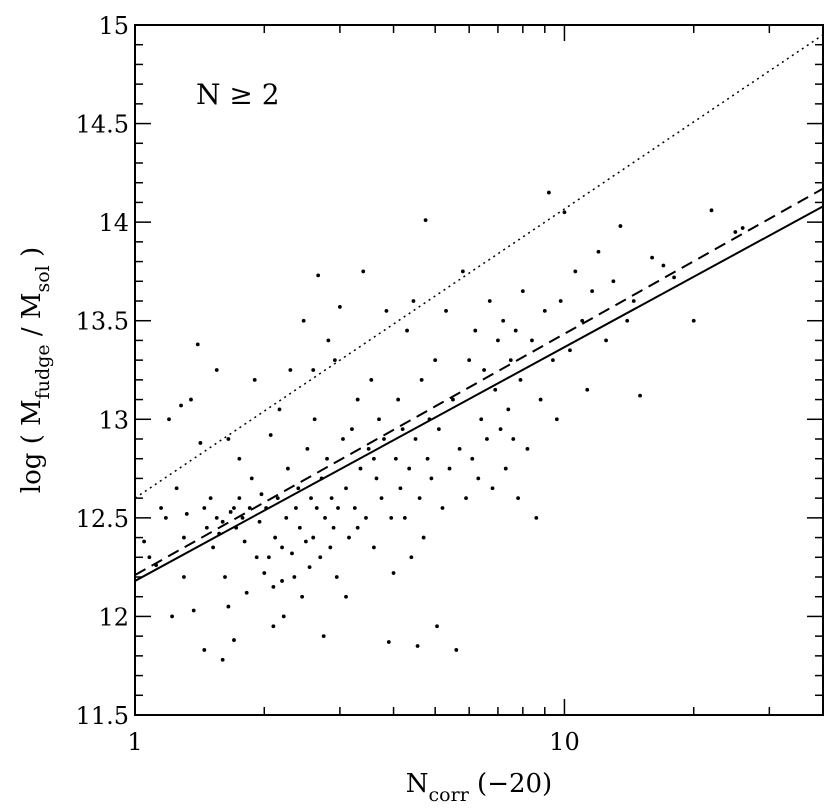 The image size is (830, 809). What do you see at coordinates (102, 716) in the screenshot?
I see `y-tick-label: 11.5` at bounding box center [102, 716].